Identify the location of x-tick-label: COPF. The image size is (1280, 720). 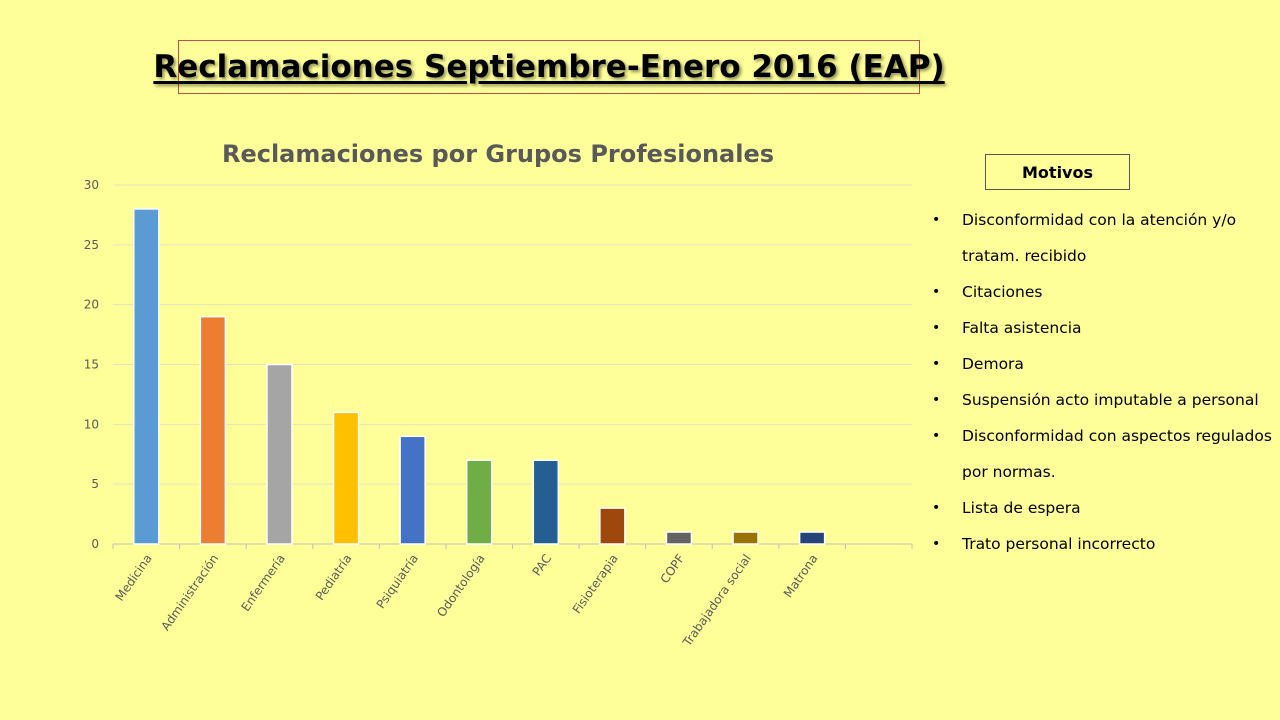
(673, 569).